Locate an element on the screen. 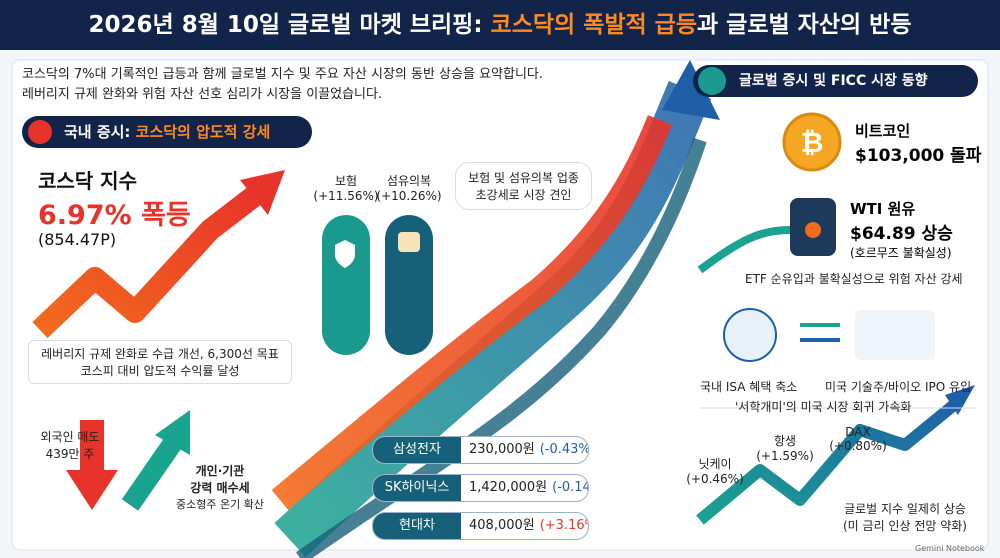 The height and width of the screenshot is (558, 1000). stock-row: SK하이닉스 1,420,000원 (-0.14%) is located at coordinates (480, 488).